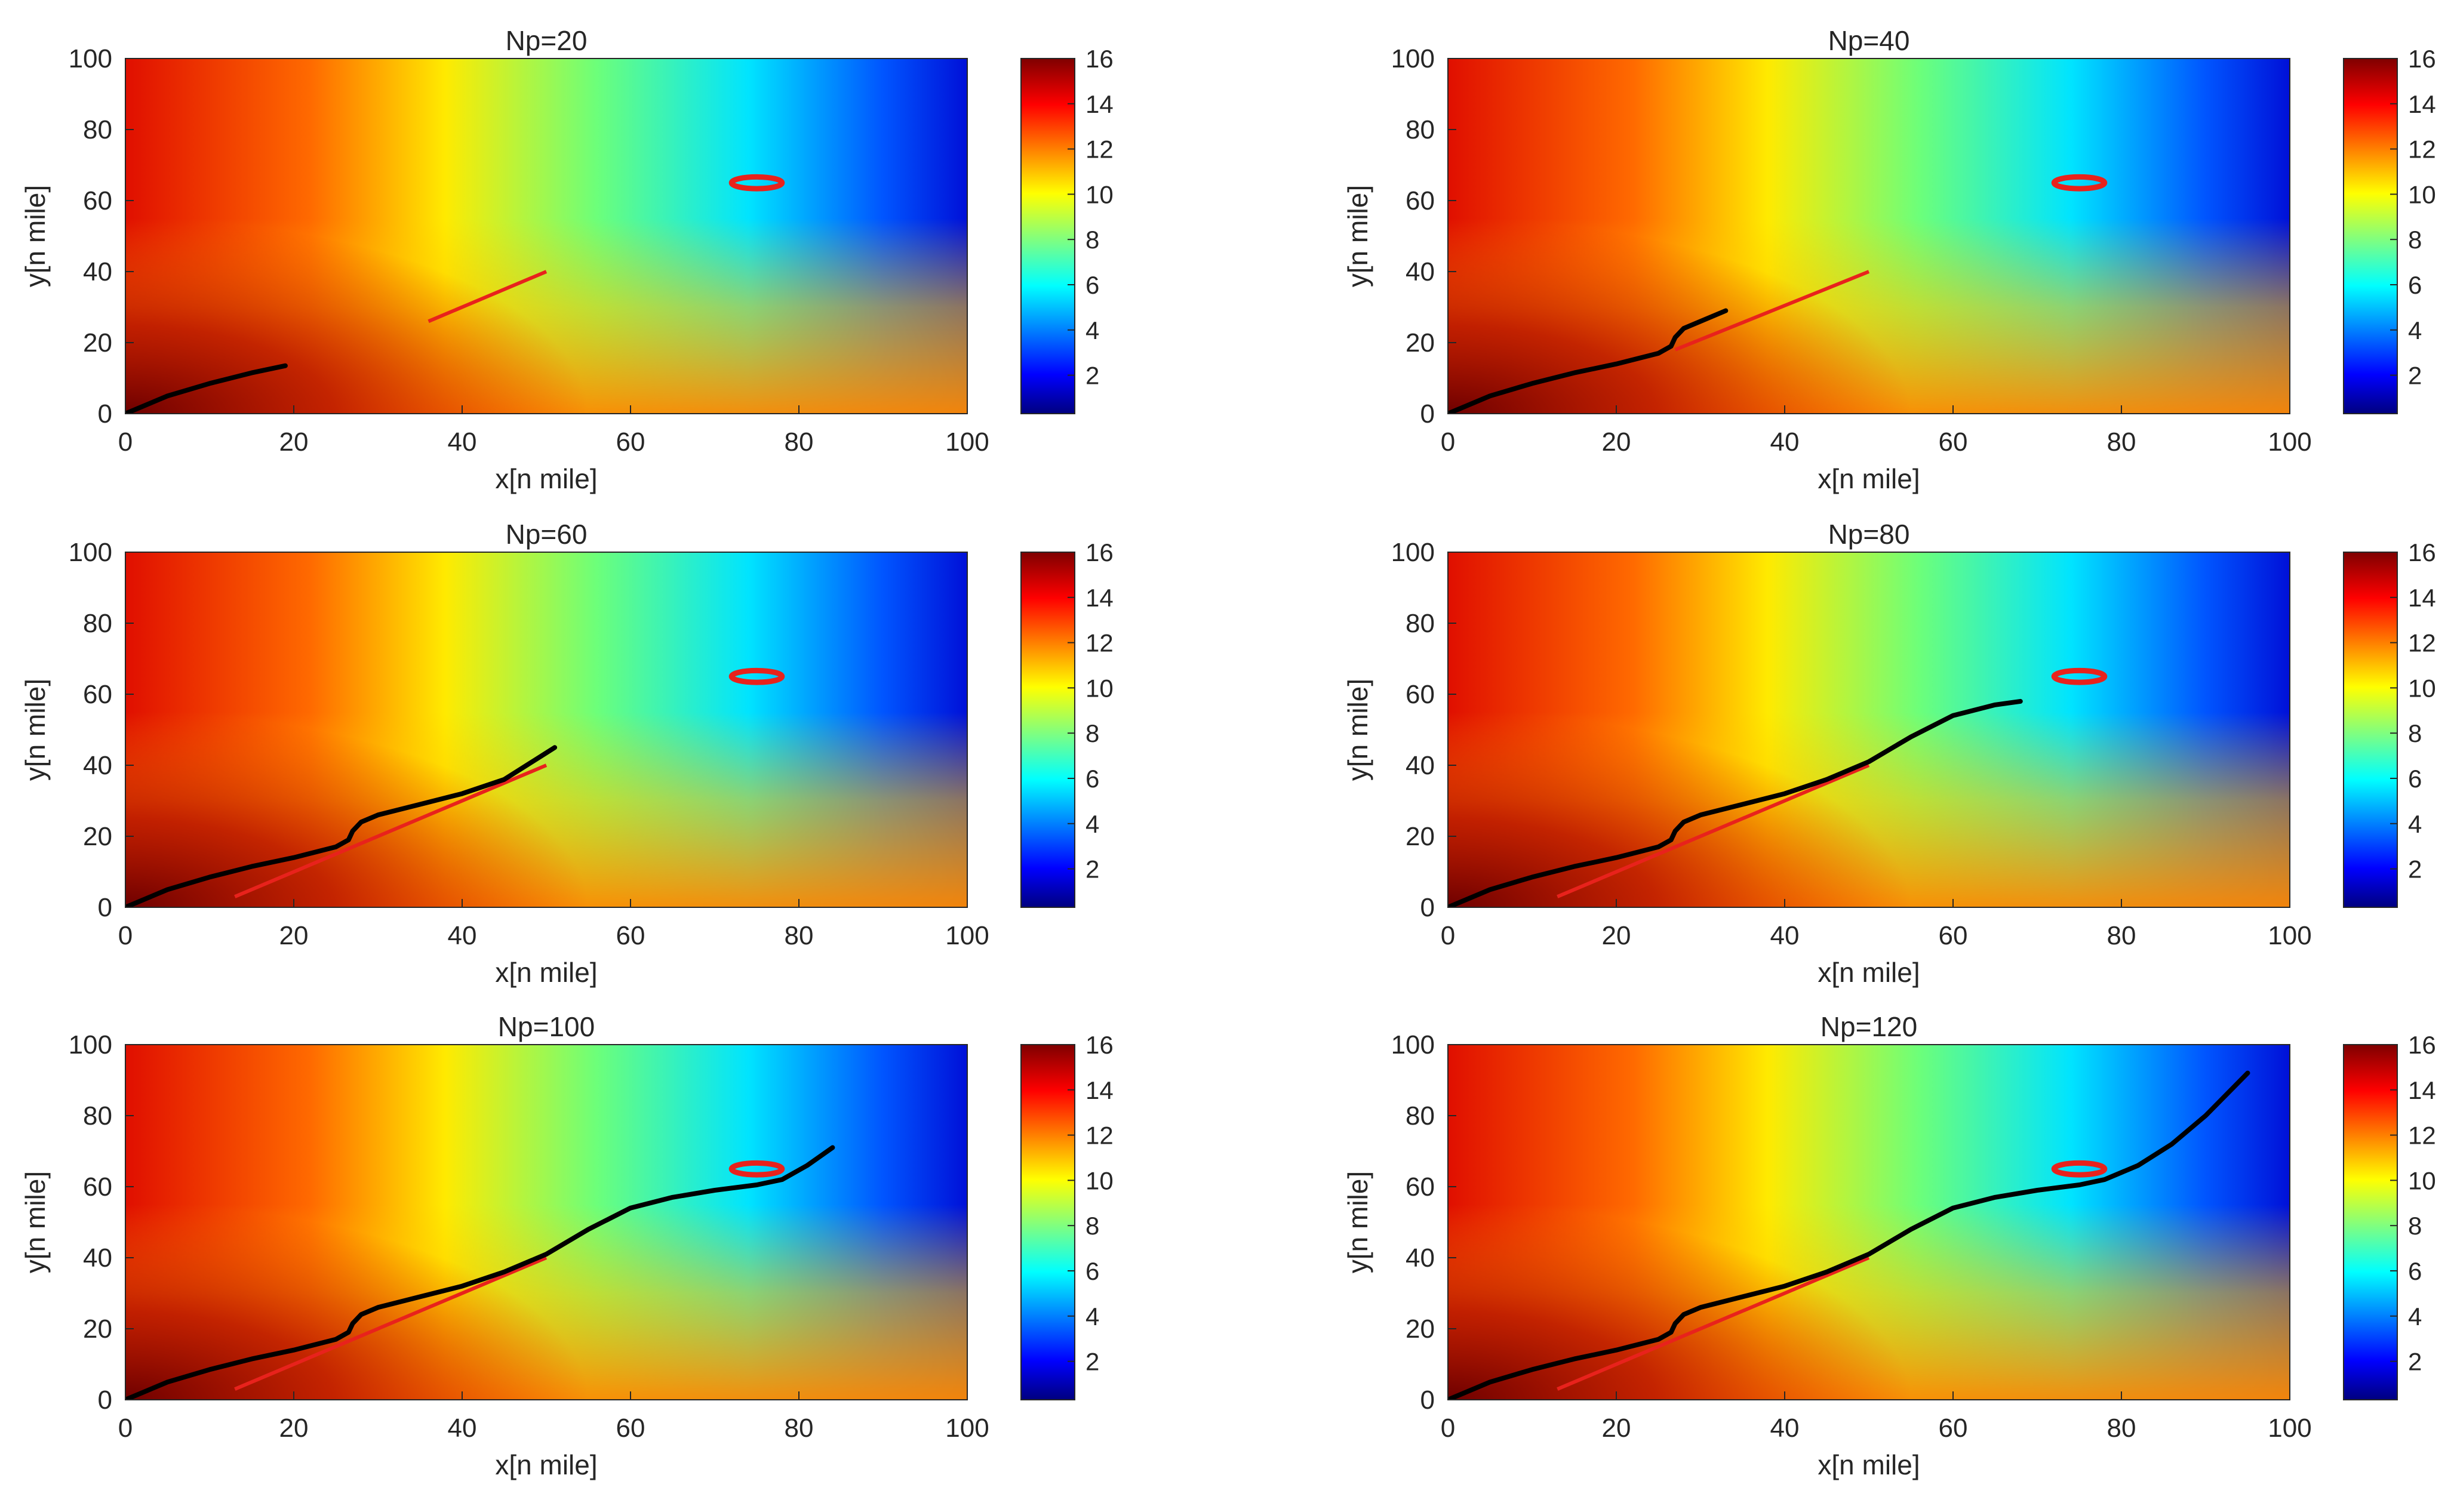 The width and height of the screenshot is (2454, 1512). What do you see at coordinates (1868, 1026) in the screenshot?
I see `panel-title: Np=120` at bounding box center [1868, 1026].